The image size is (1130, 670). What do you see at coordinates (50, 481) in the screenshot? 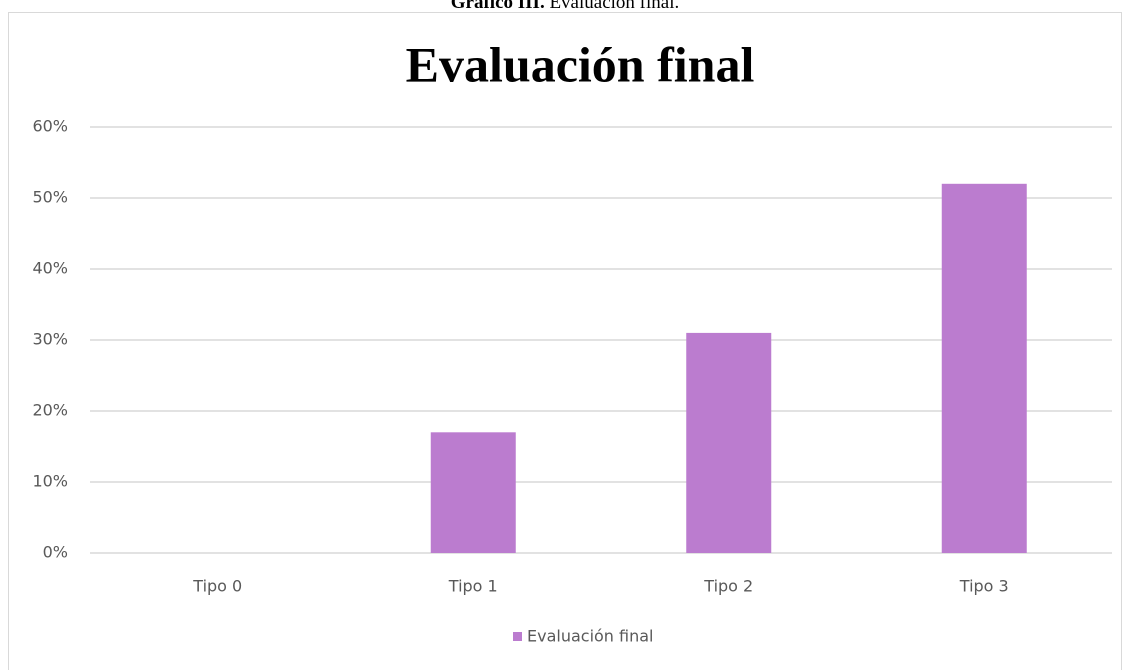
I see `y-tick-label: 10%` at bounding box center [50, 481].